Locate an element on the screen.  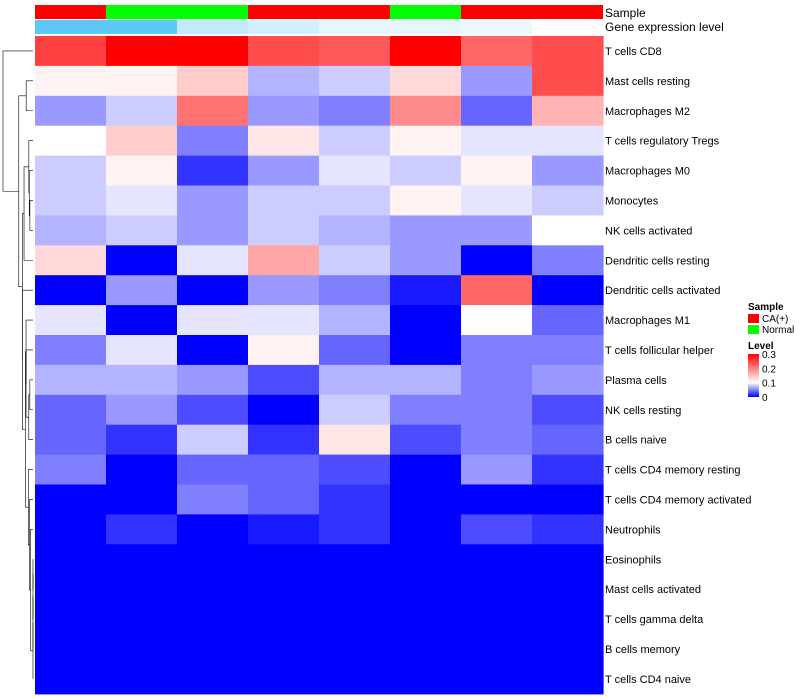
row-label: Dendritic cells activated is located at coordinates (663, 291).